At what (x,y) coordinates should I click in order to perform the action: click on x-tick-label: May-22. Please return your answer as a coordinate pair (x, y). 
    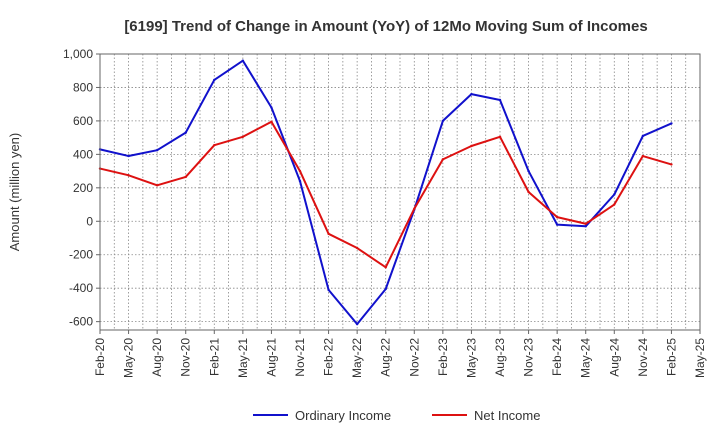
    Looking at the image, I should click on (357, 358).